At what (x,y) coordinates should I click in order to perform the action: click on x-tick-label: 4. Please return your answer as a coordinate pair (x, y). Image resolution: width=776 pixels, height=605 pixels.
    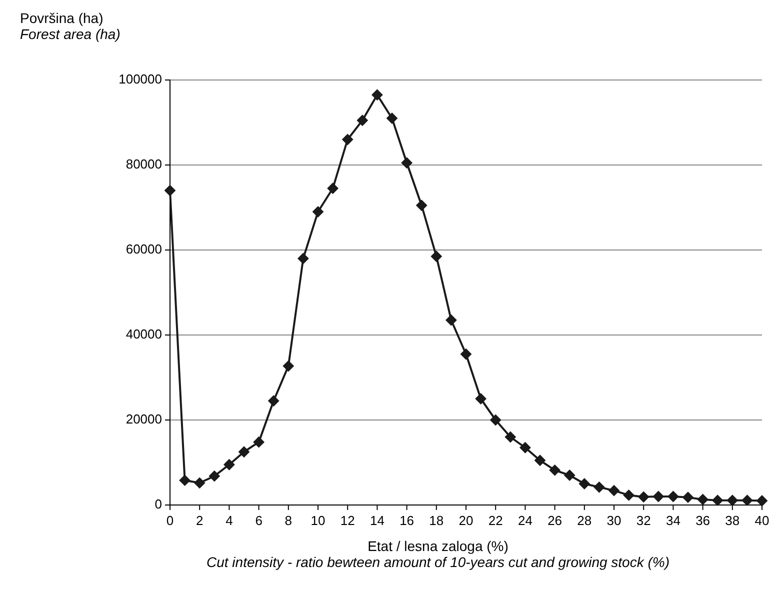
    Looking at the image, I should click on (229, 520).